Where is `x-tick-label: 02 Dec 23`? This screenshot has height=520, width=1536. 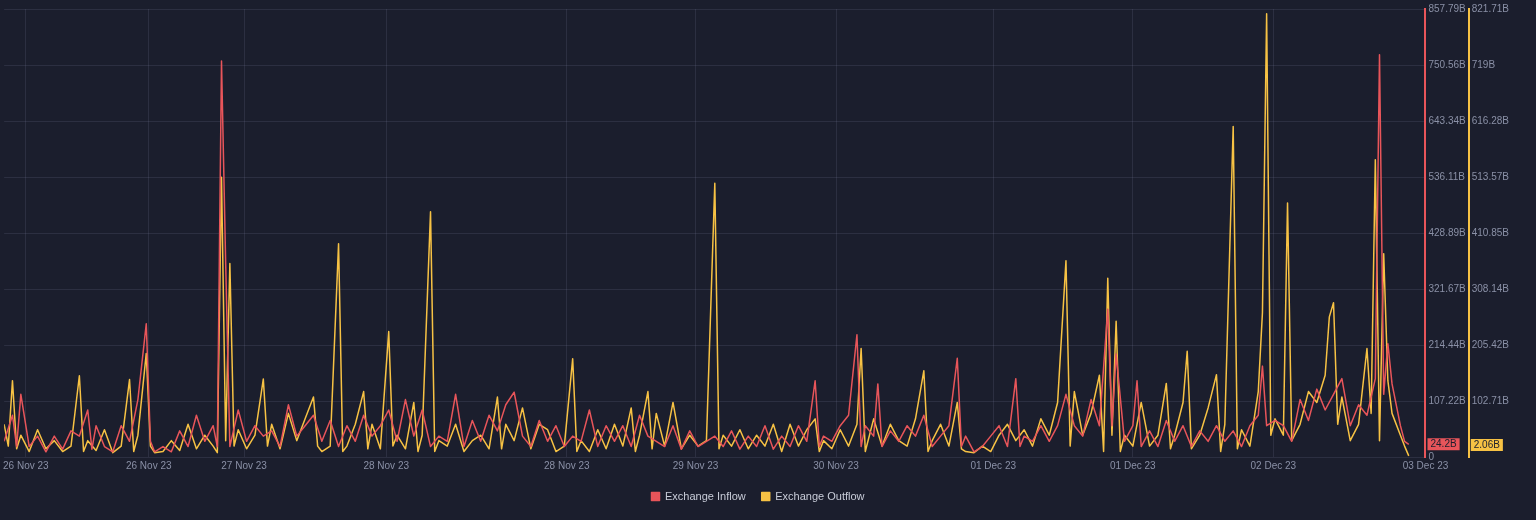 x-tick-label: 02 Dec 23 is located at coordinates (1273, 465).